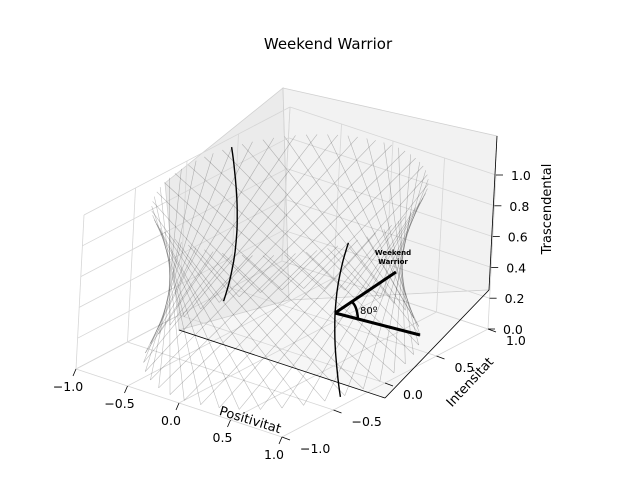 The image size is (640, 485). I want to click on y-tick-label: −1.0, so click(315, 448).